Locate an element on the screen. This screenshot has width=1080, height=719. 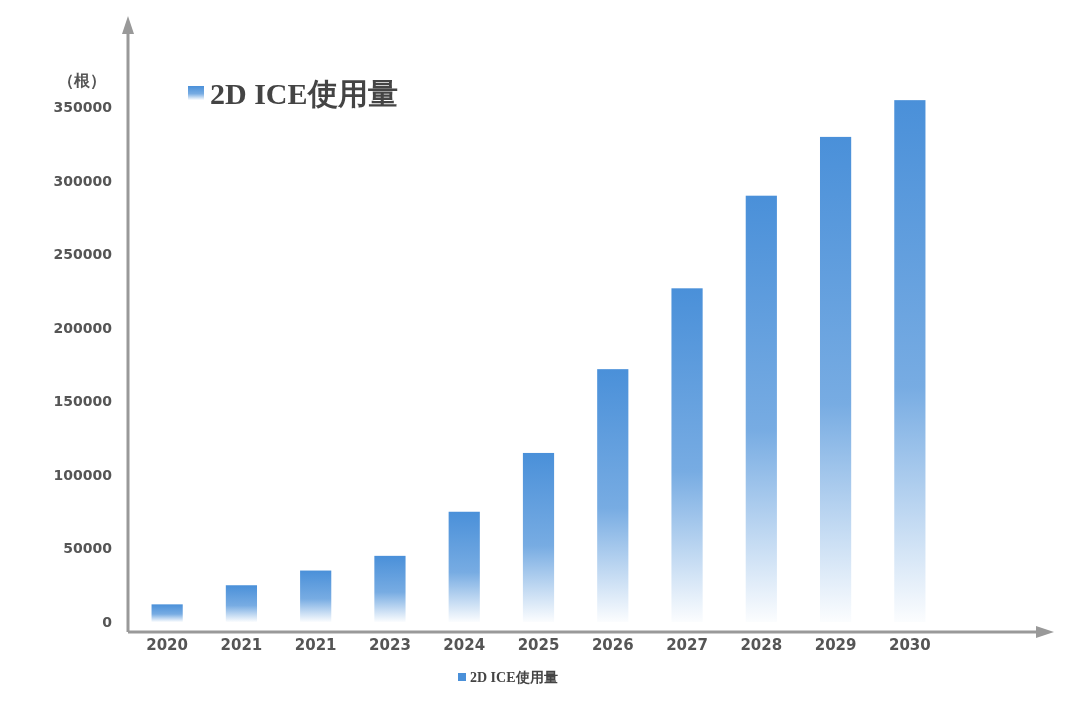
legend-label: 2D ICE使用量 is located at coordinates (514, 677).